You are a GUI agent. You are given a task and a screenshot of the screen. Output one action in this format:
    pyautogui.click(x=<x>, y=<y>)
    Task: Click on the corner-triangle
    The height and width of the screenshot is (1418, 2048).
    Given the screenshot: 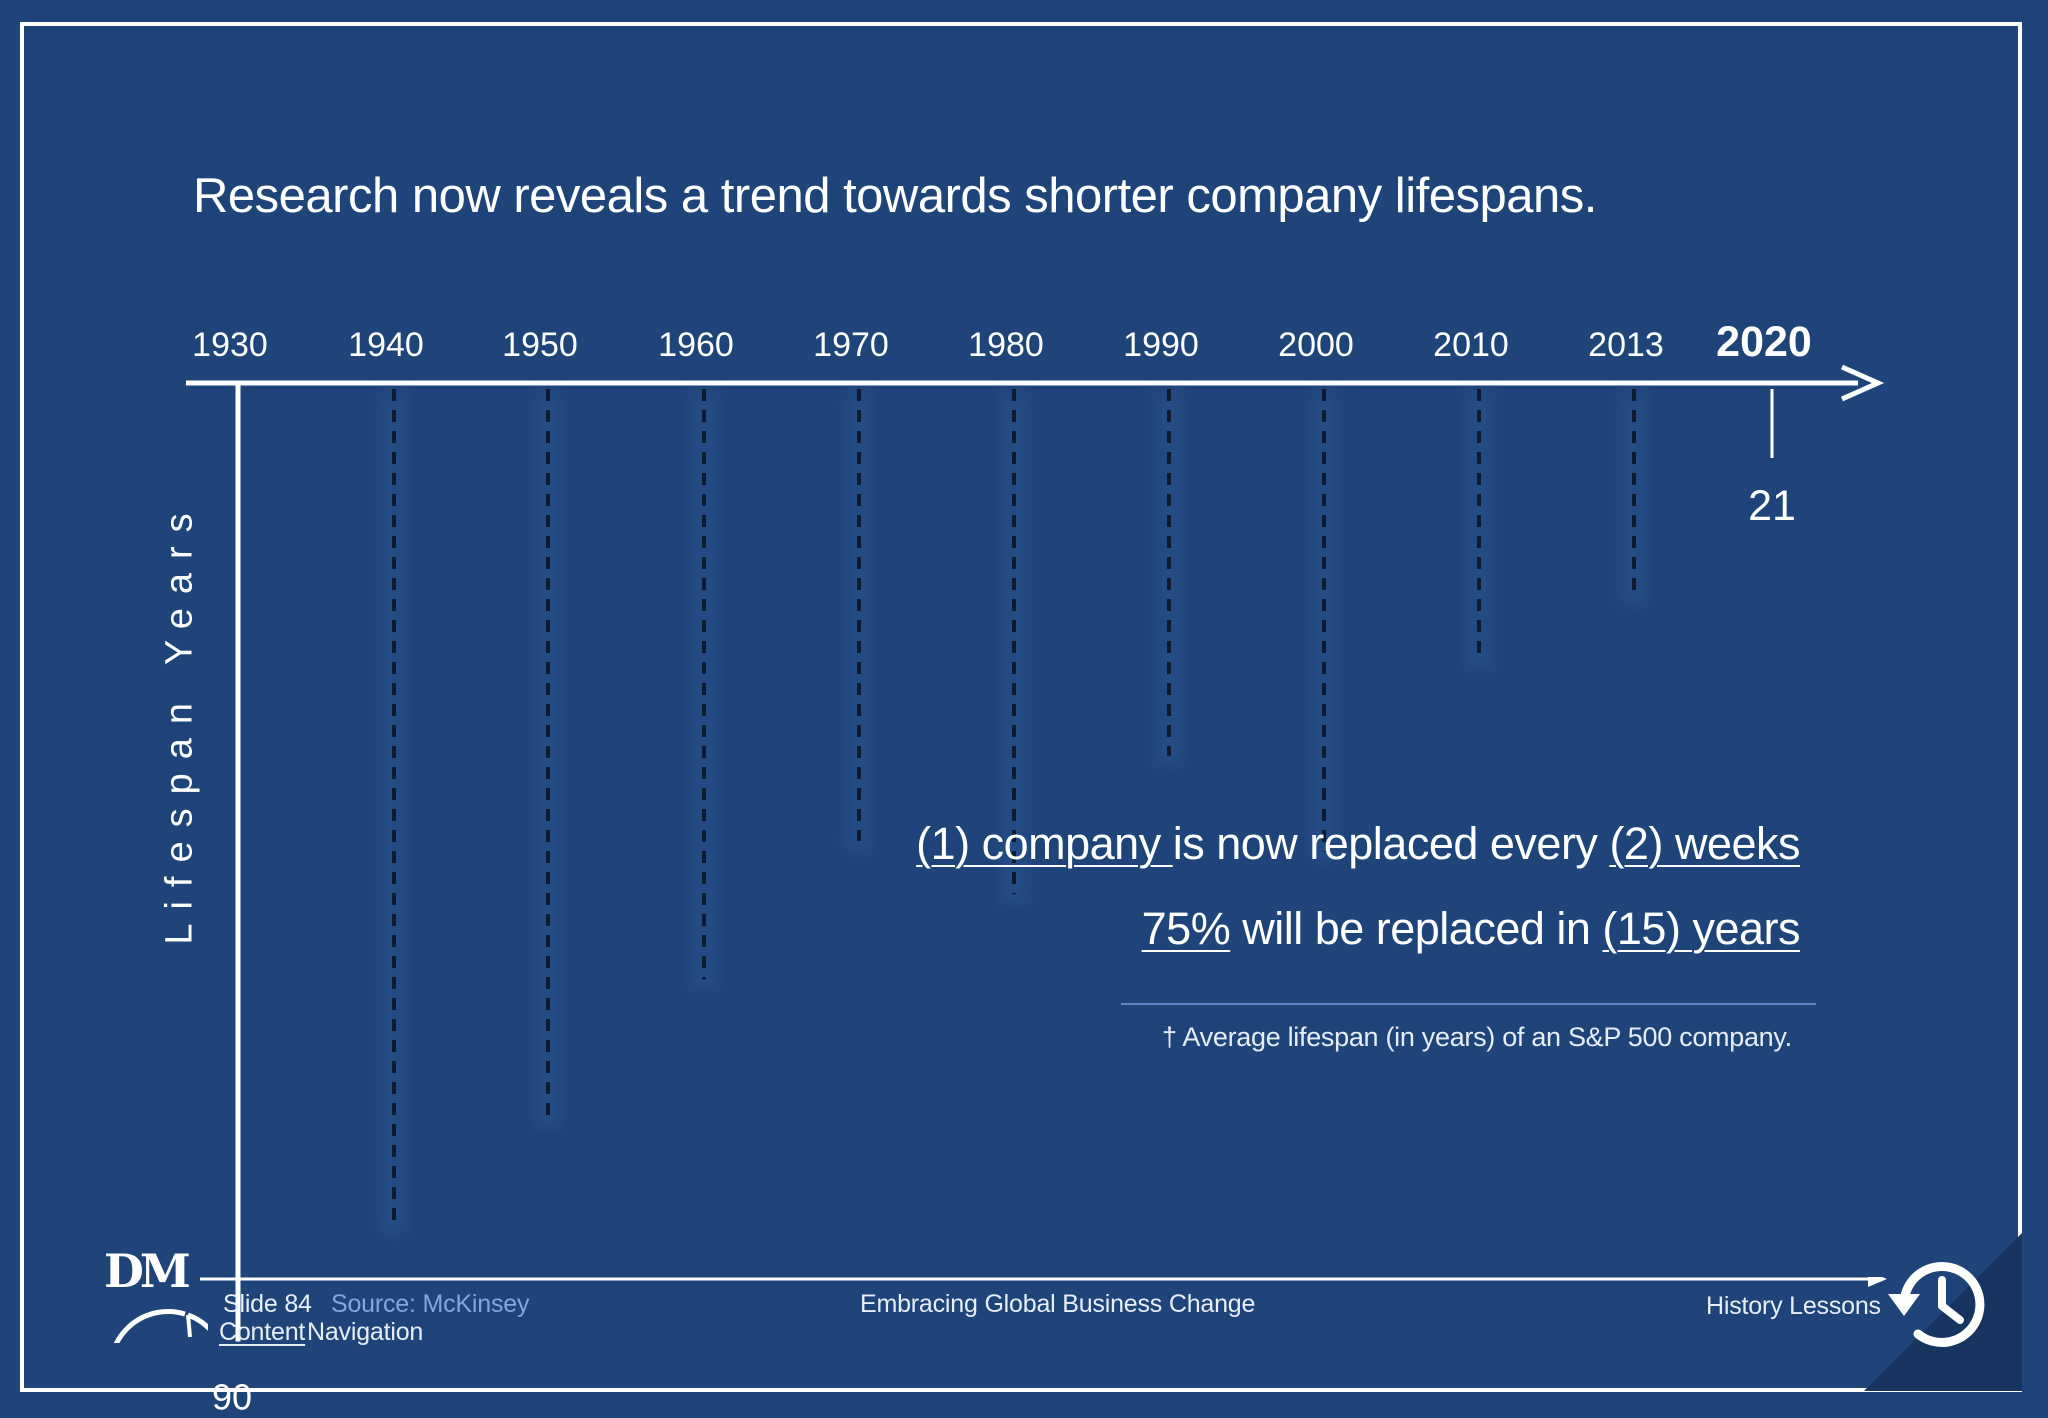 What is the action you would take?
    pyautogui.click(x=1943, y=1312)
    